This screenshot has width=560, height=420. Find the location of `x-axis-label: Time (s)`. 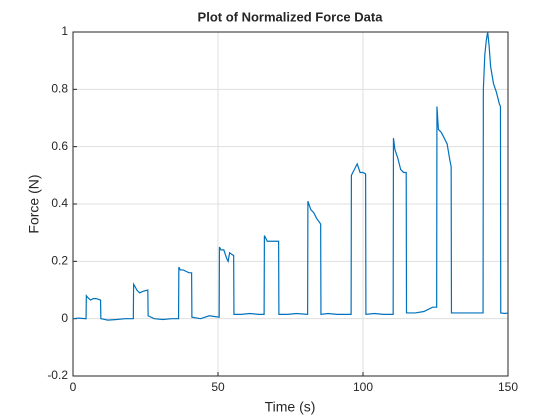

x-axis-label: Time (s) is located at coordinates (290, 407).